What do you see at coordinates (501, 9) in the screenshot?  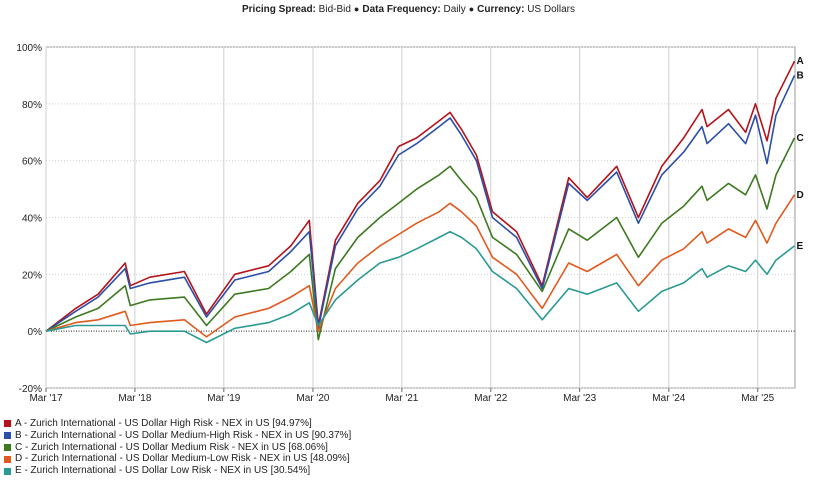 I see `currency-label: Currency:` at bounding box center [501, 9].